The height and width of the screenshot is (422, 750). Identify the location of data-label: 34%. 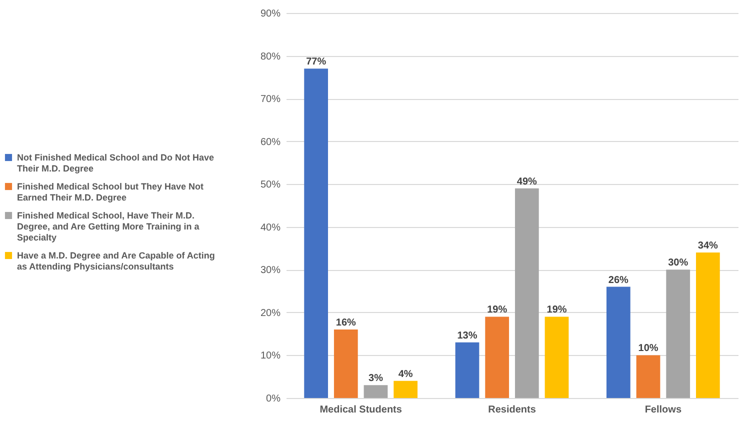
(708, 246).